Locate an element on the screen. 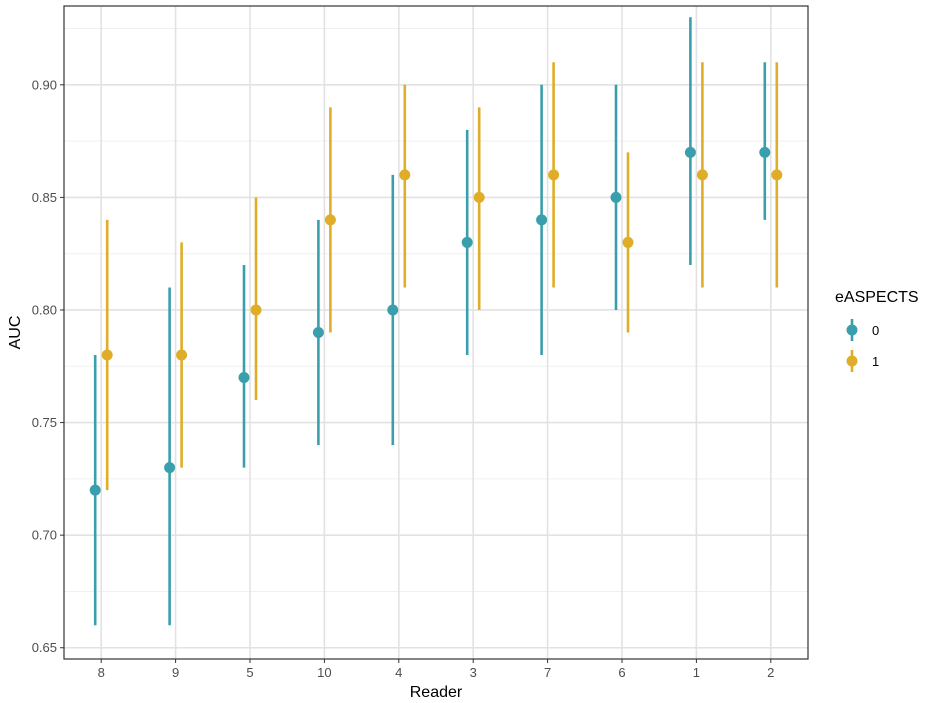  y-tick-label: 0.85 is located at coordinates (44, 197).